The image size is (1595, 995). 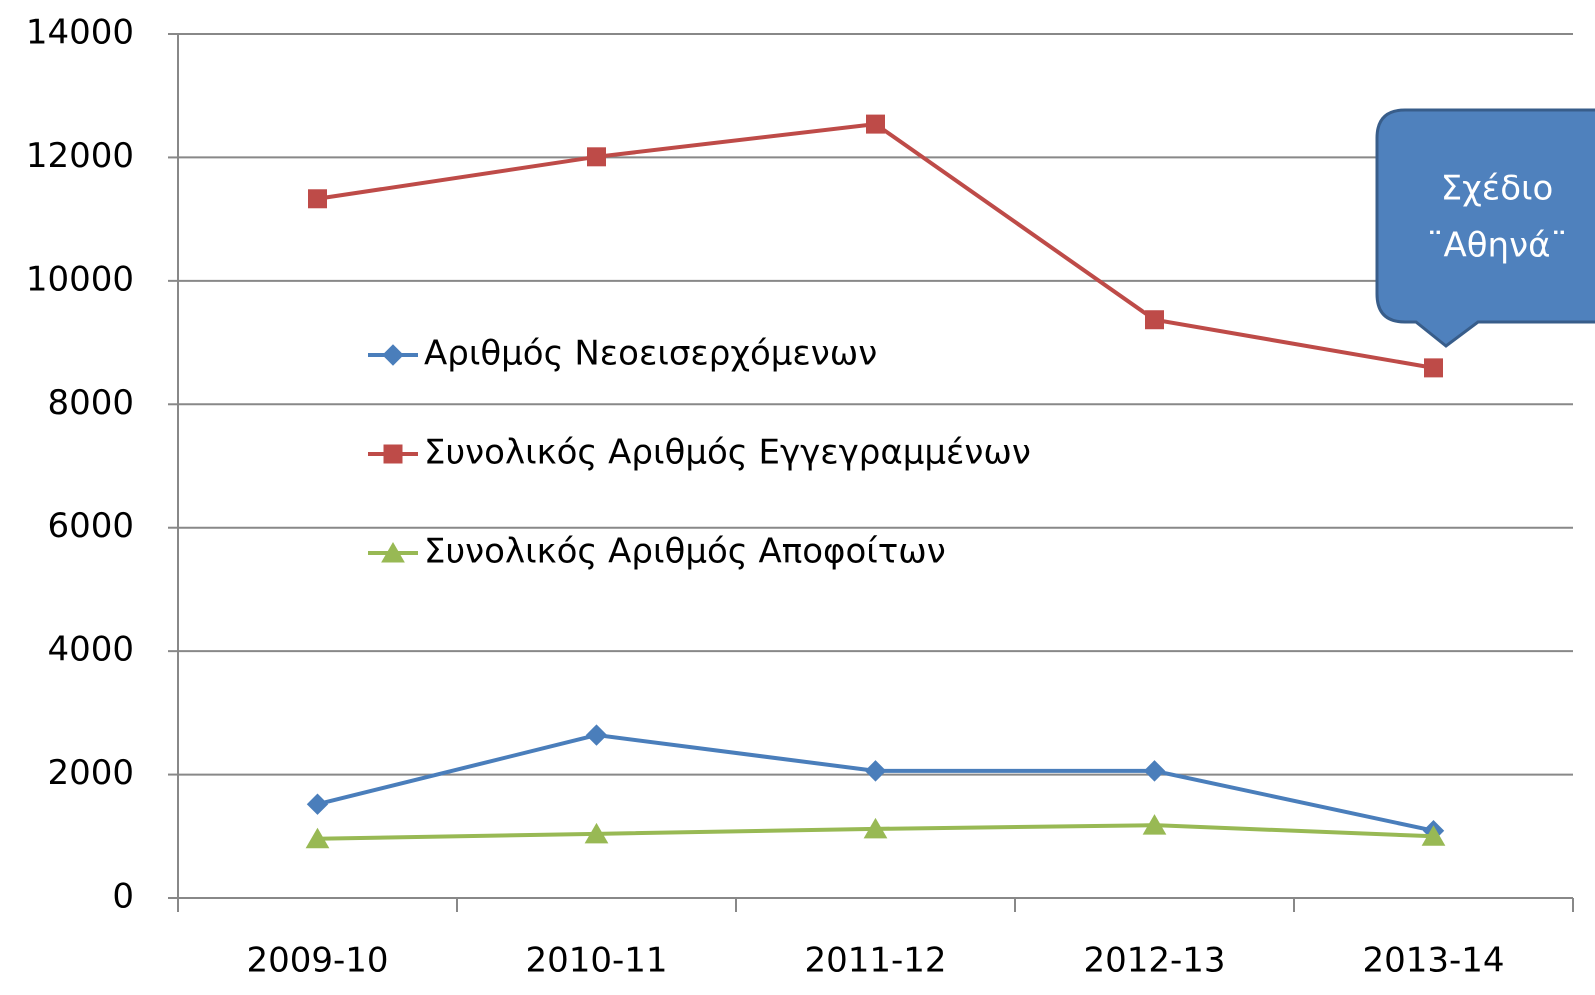 What do you see at coordinates (685, 552) in the screenshot?
I see `legend-label: Συνολικός Αριθμός Αποφοίτων` at bounding box center [685, 552].